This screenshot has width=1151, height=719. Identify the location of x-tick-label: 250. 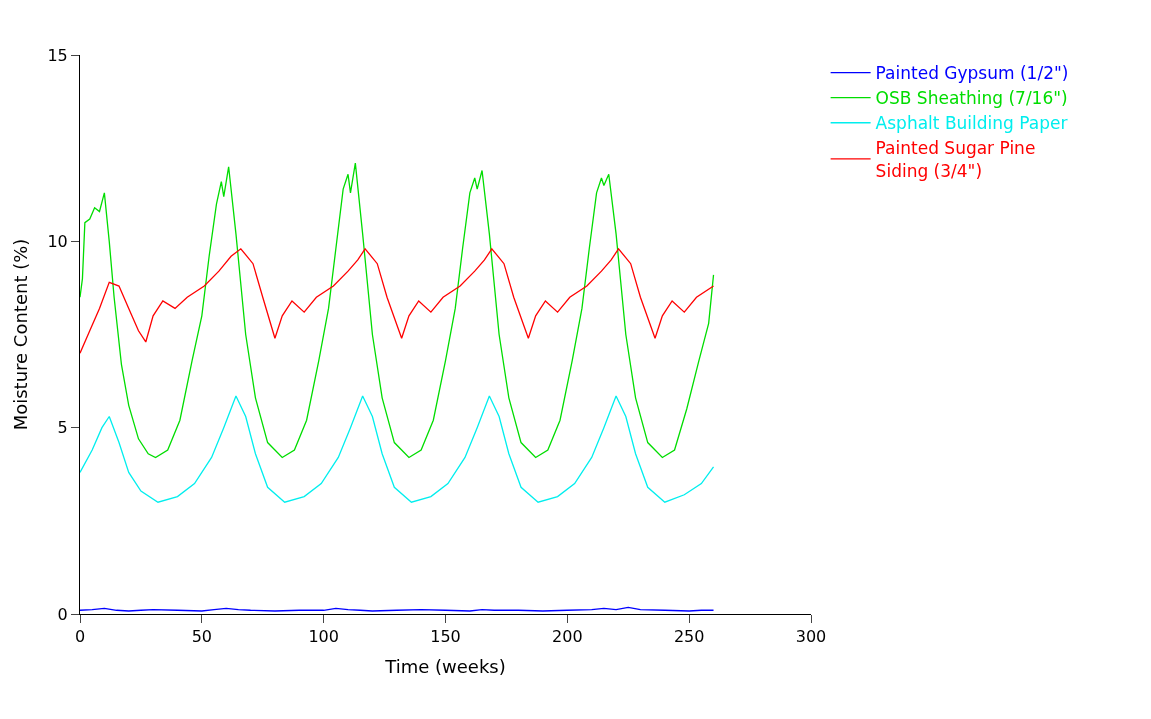
(689, 637).